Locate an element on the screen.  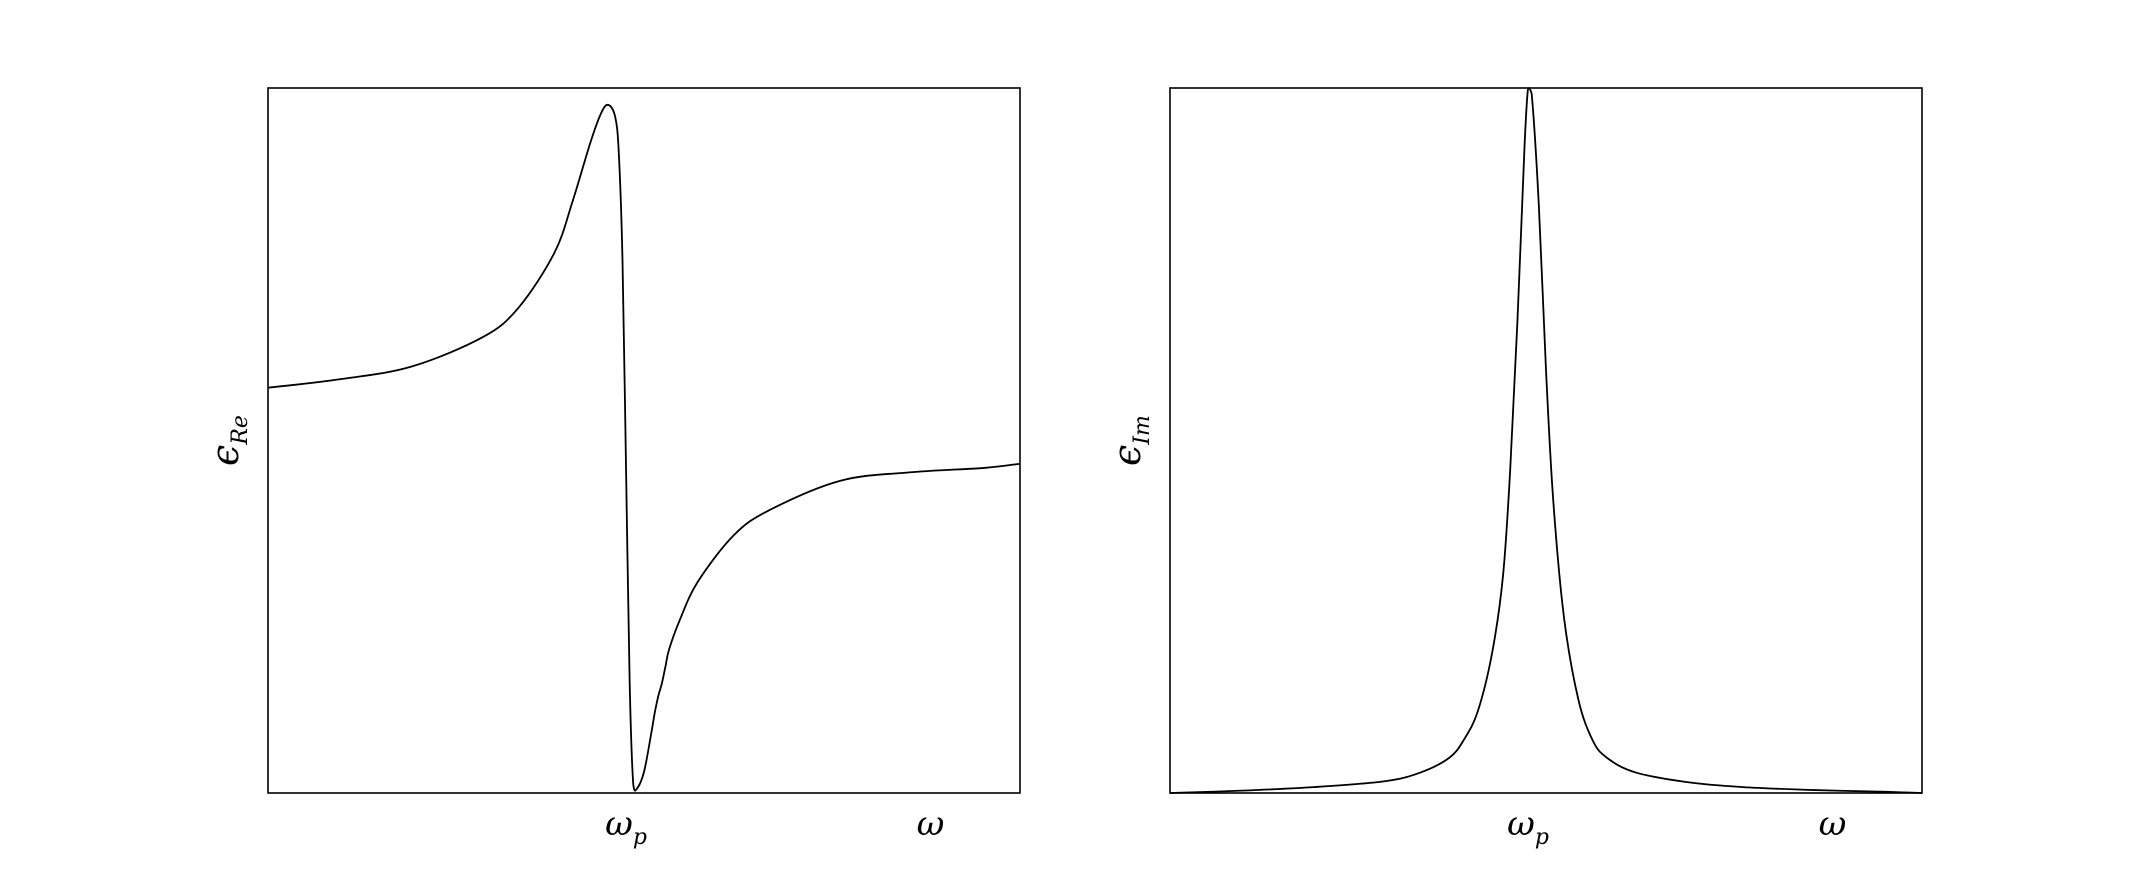
y-axis-label-imaginary: ϵIm is located at coordinates (1130, 440).